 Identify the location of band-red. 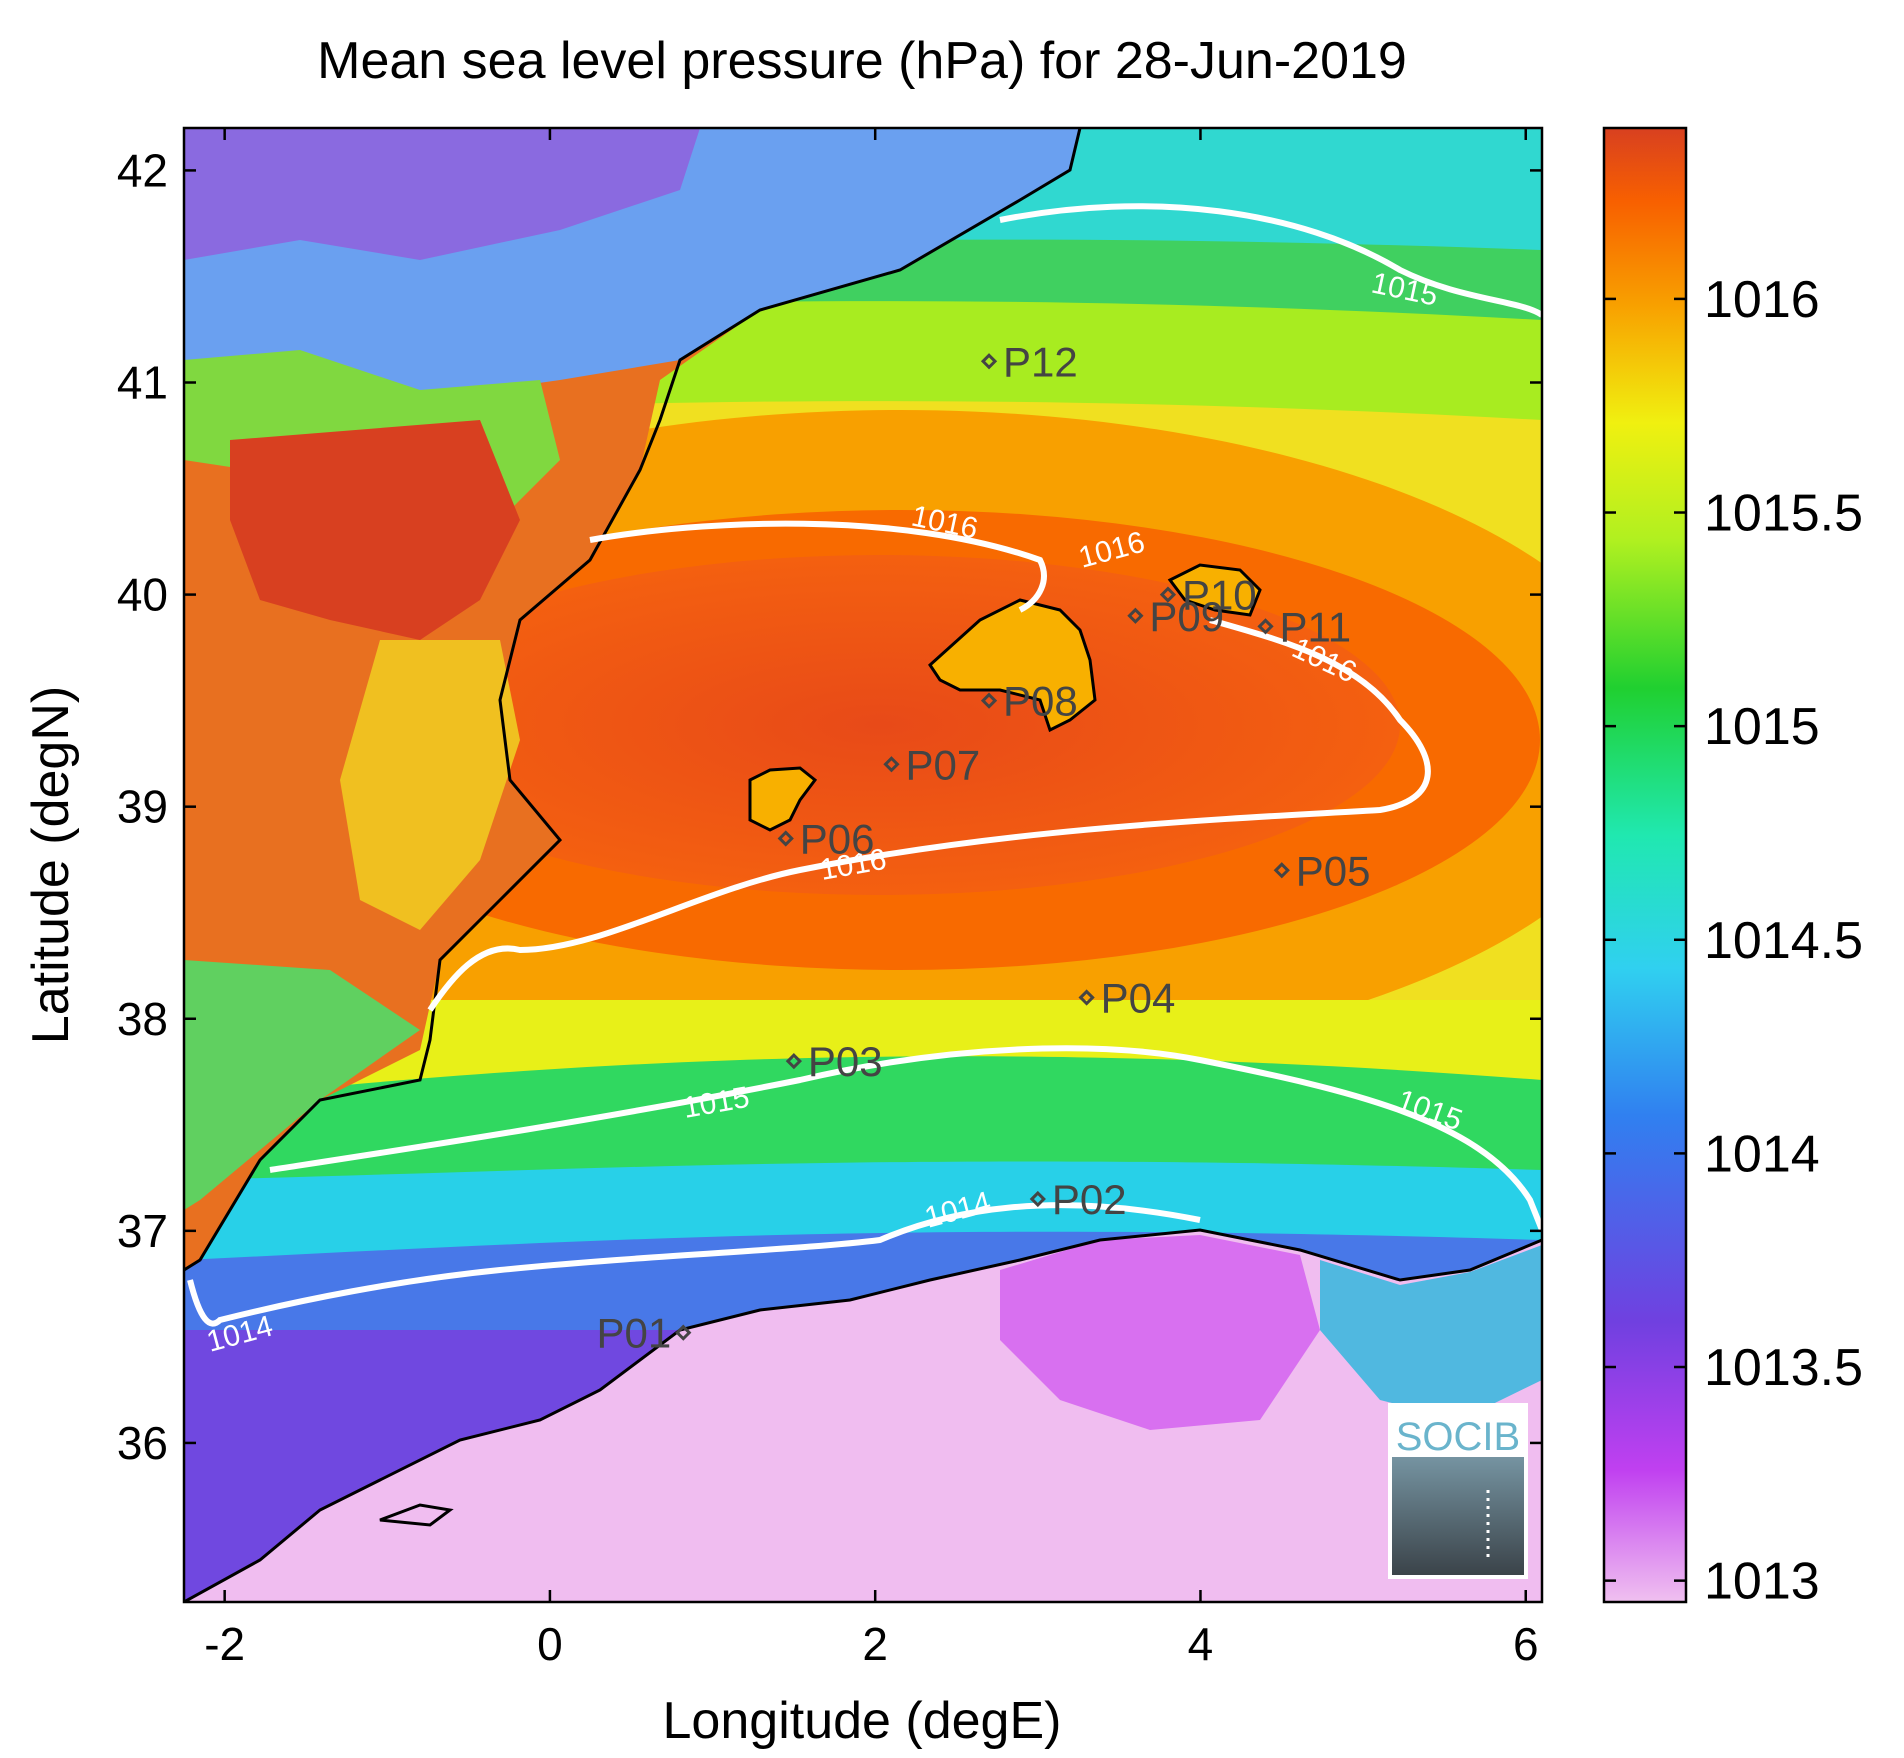
(880, 725).